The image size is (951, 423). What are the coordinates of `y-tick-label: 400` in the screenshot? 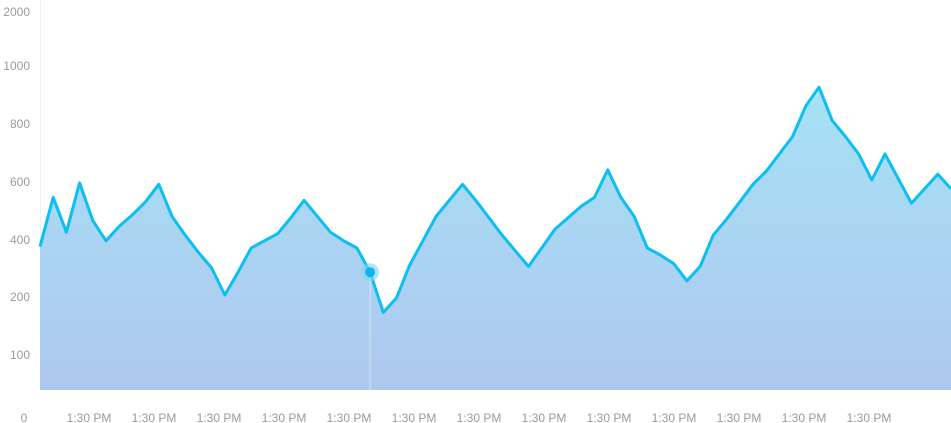 It's located at (20, 240).